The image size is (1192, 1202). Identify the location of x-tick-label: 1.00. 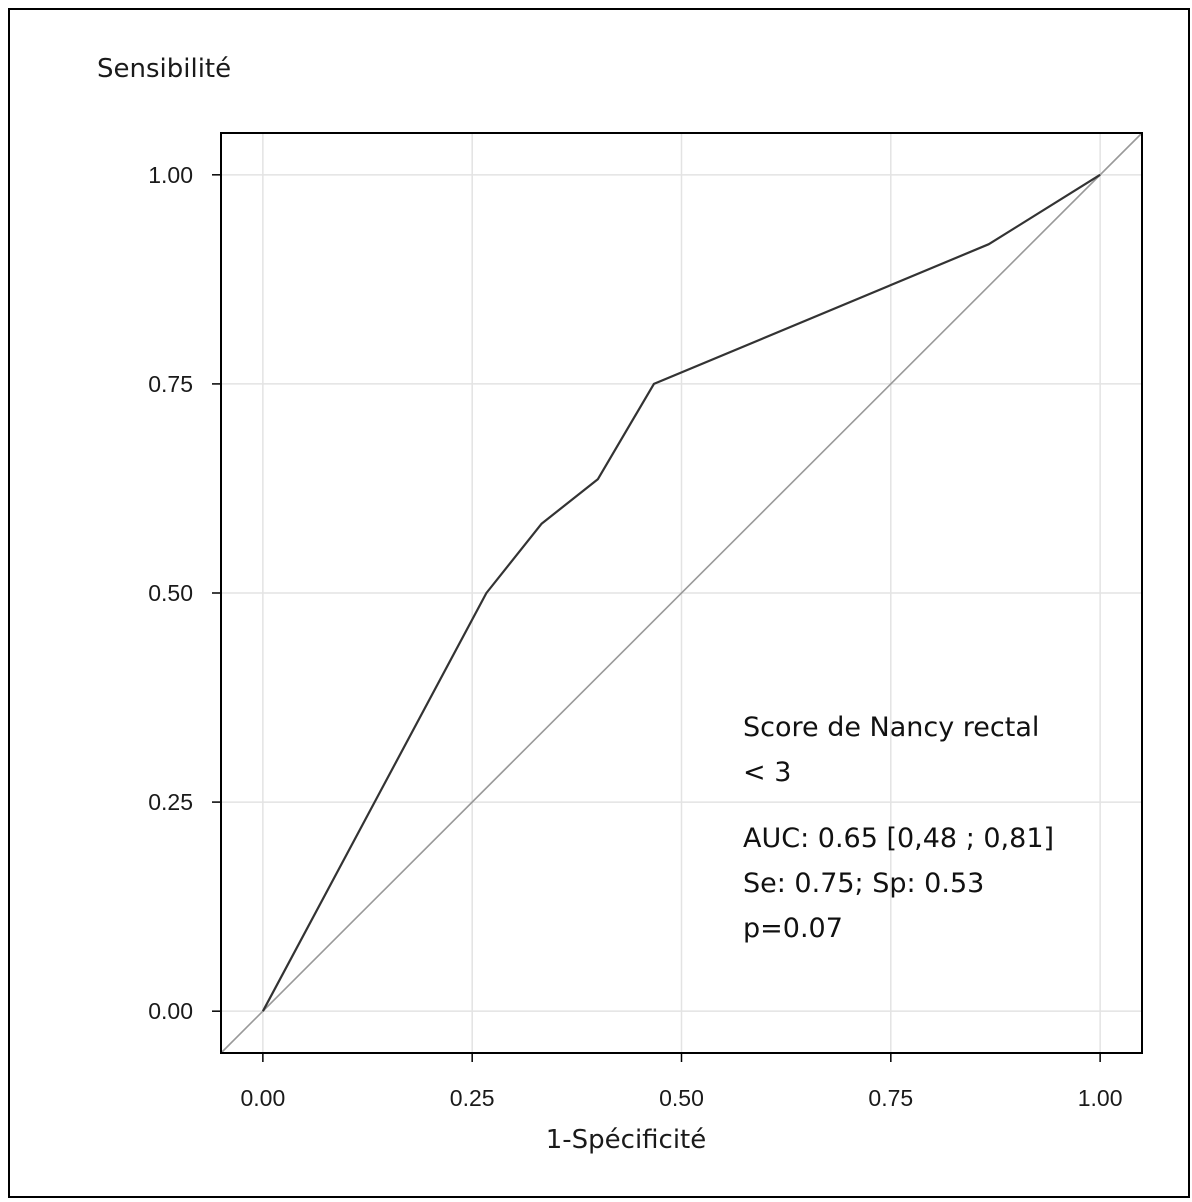
(1100, 1098).